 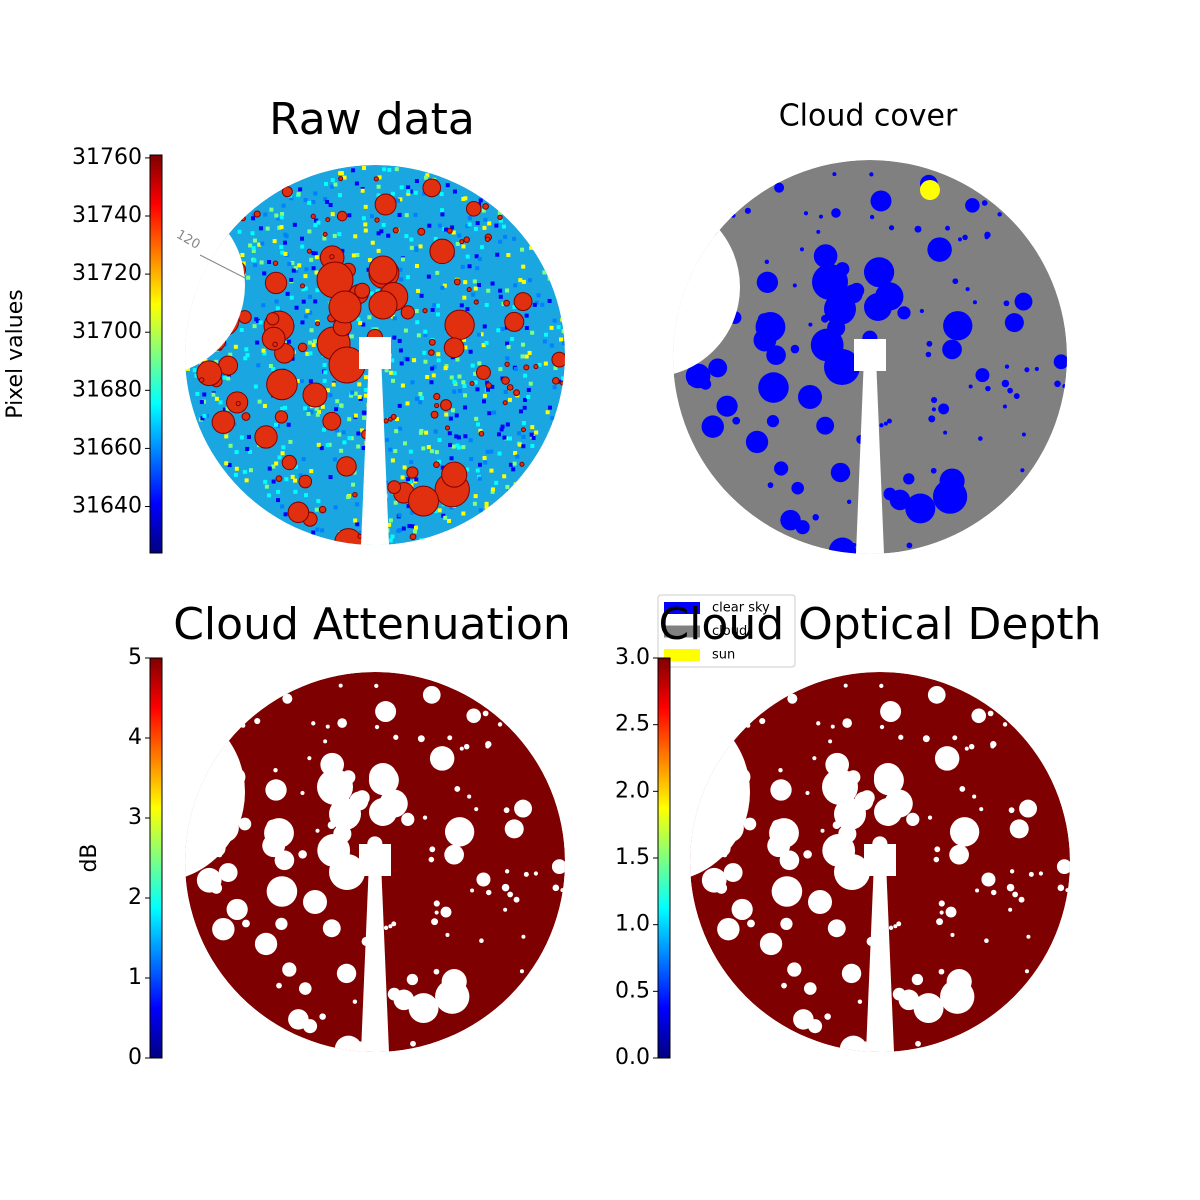 What do you see at coordinates (870, 357) in the screenshot?
I see `sky-image` at bounding box center [870, 357].